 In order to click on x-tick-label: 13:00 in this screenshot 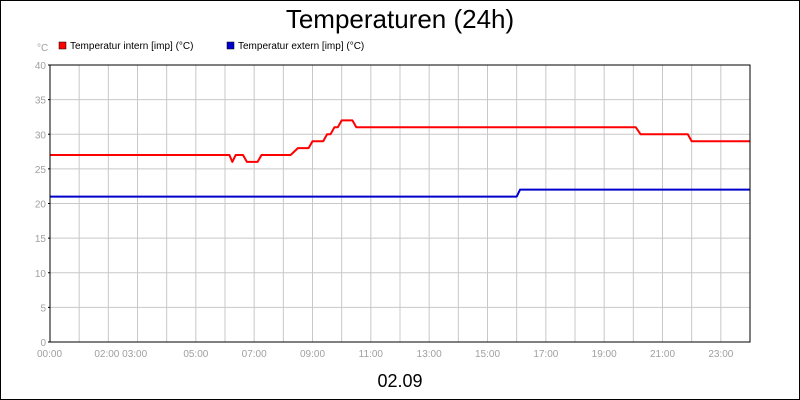, I will do `click(429, 354)`.